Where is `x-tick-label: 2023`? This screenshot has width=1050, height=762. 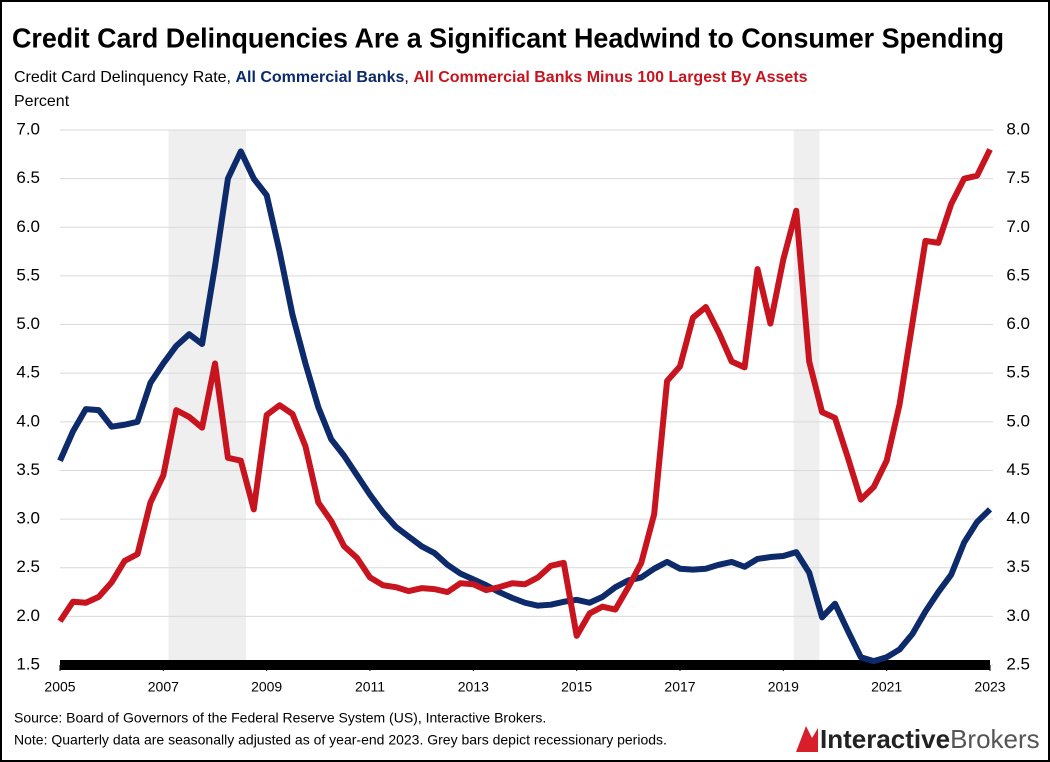 x-tick-label: 2023 is located at coordinates (989, 687).